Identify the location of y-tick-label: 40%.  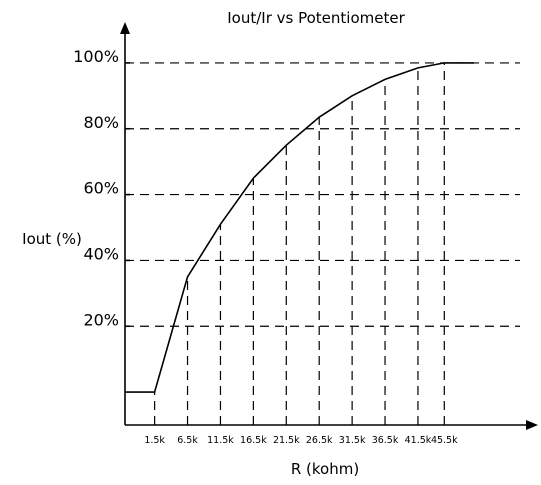
(101, 253).